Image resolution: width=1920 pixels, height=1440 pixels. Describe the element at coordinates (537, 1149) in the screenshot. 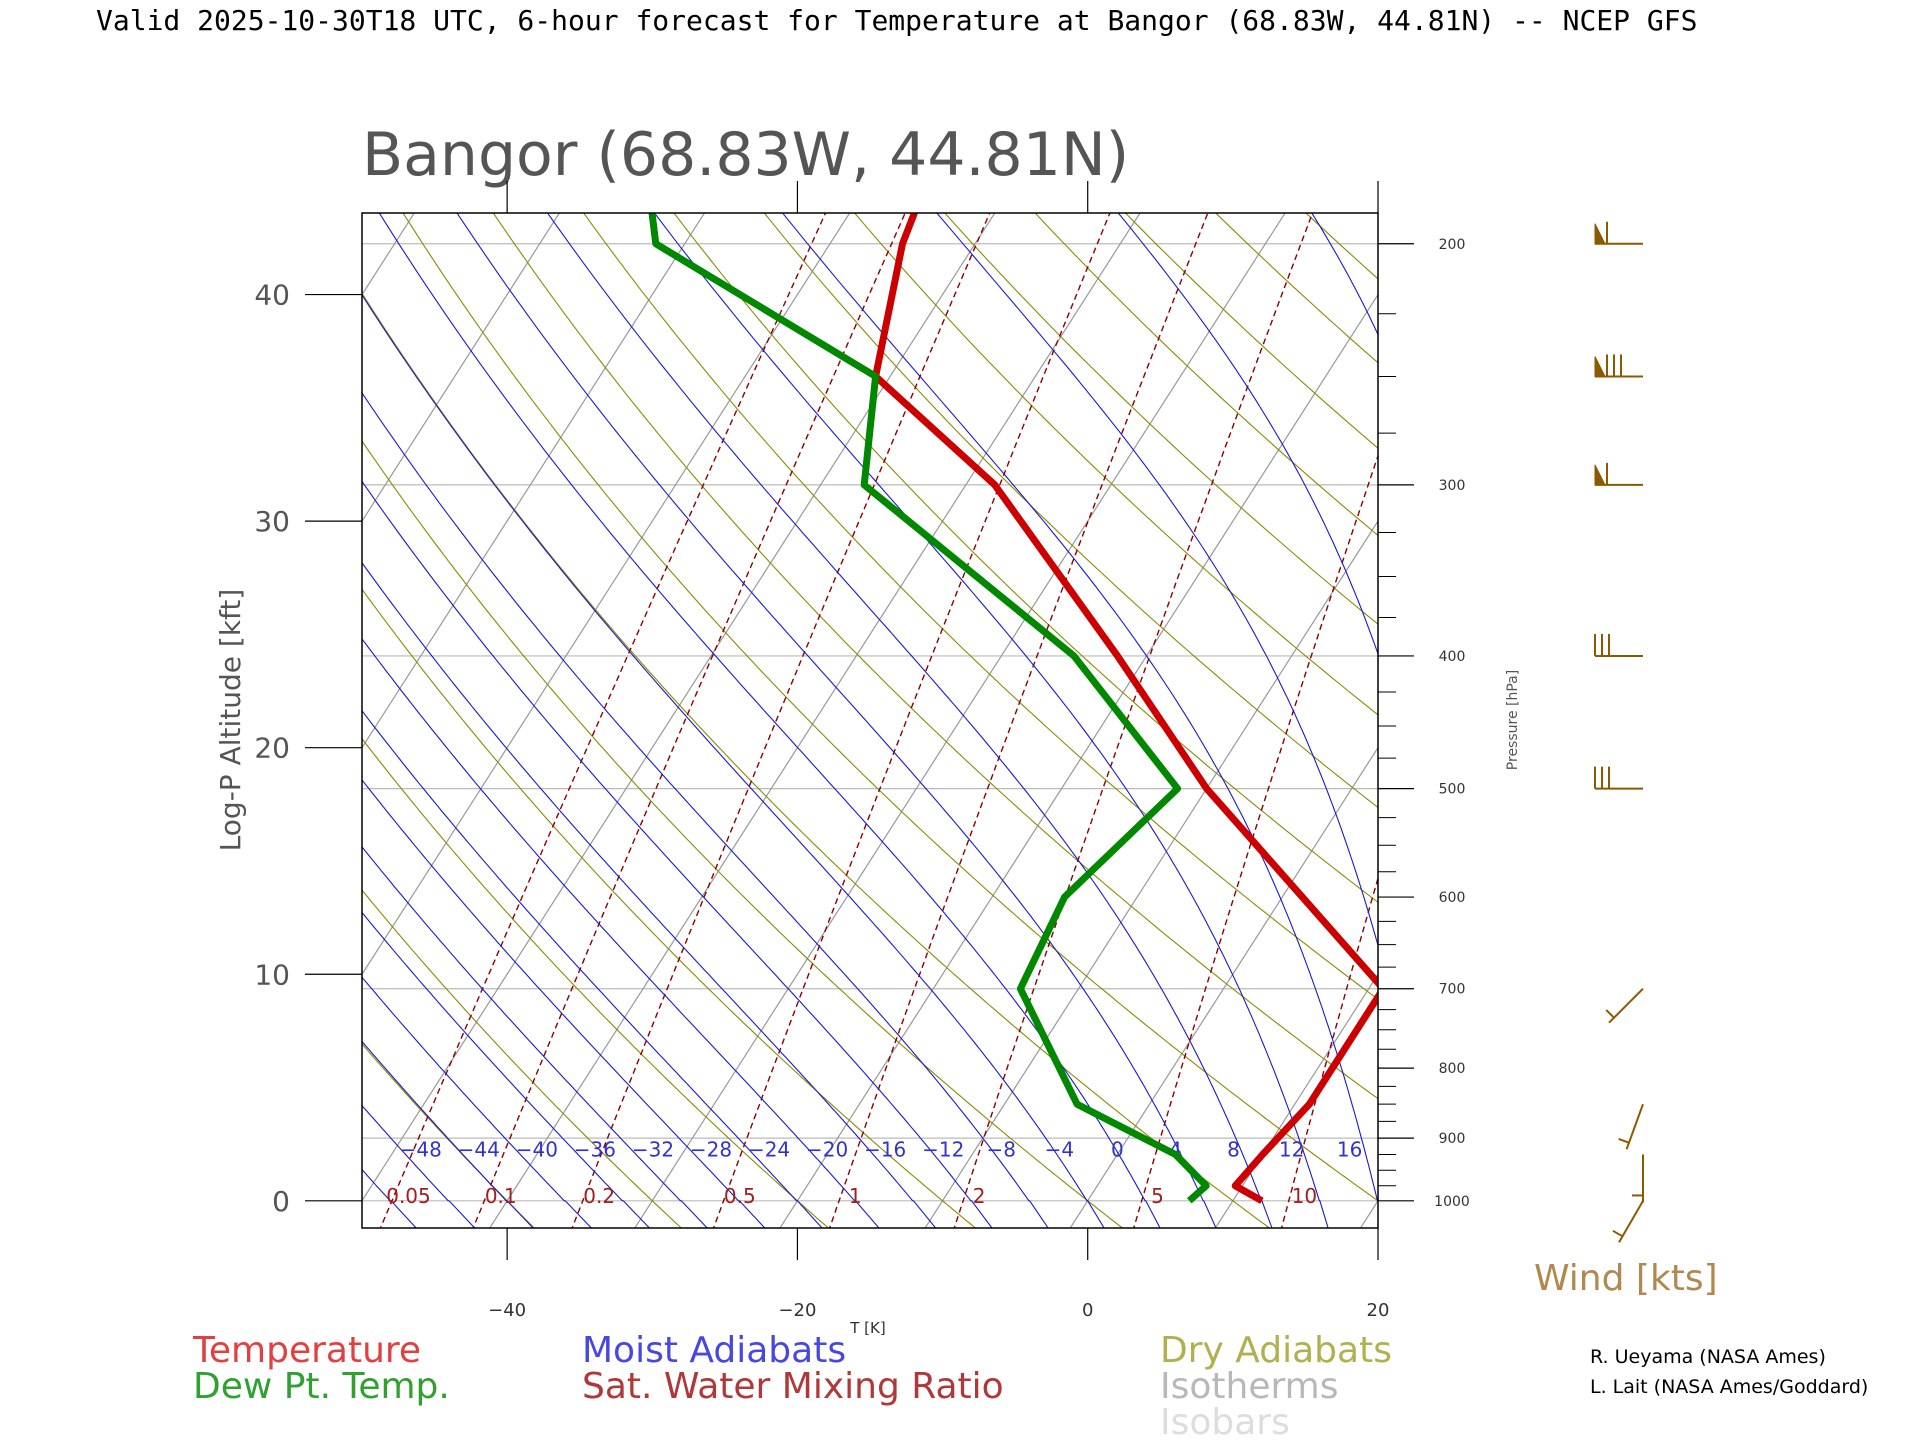

I see `moist-adiabat-label: −40` at that location.